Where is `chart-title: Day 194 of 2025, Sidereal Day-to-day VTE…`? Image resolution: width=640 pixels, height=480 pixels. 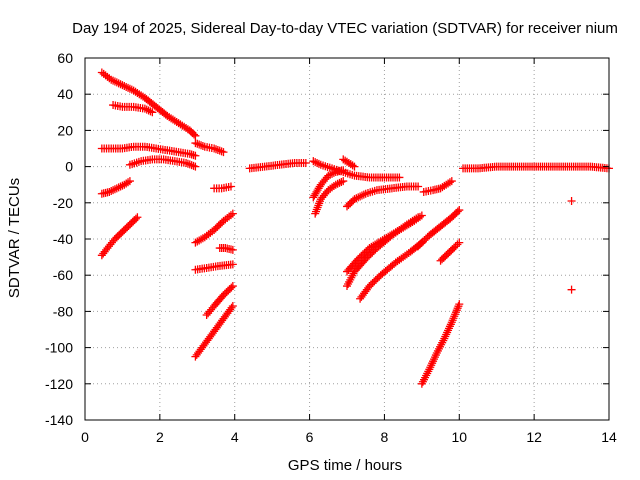
chart-title: Day 194 of 2025, Sidereal Day-to-day VTE… is located at coordinates (345, 28).